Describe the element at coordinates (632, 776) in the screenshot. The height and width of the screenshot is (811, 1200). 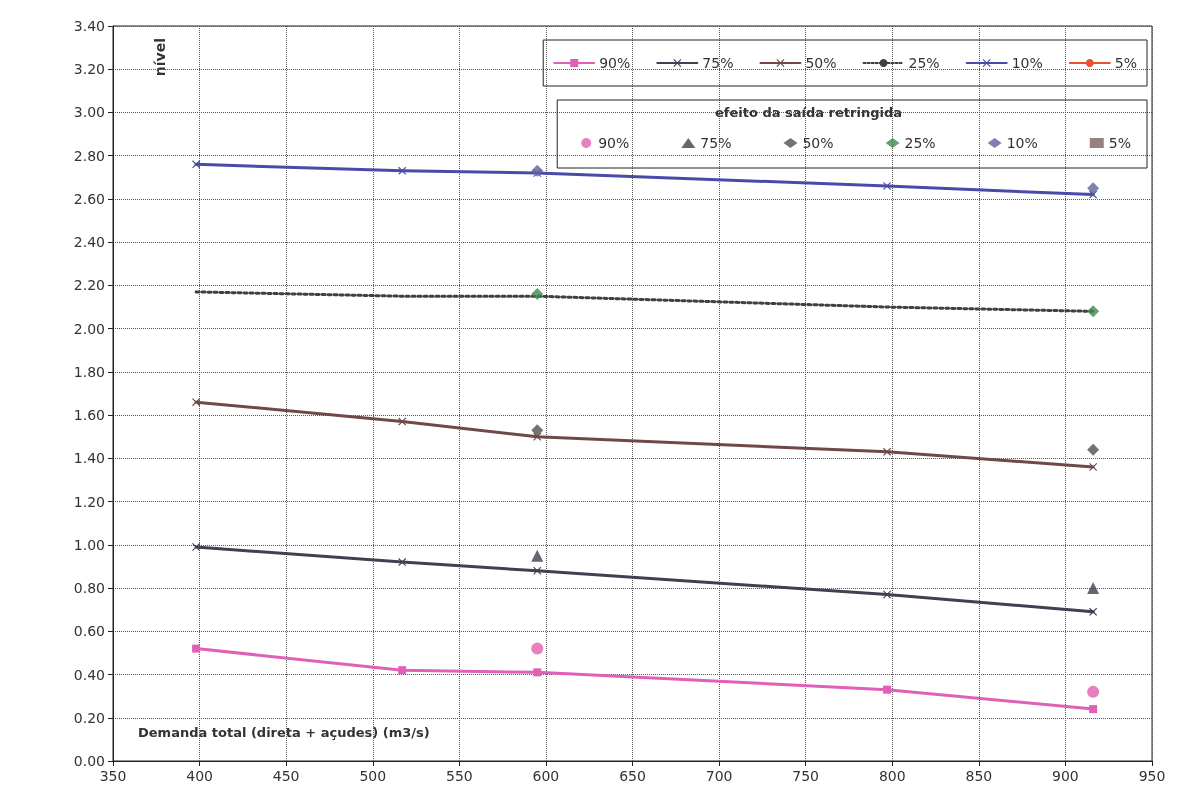
I see `x-tick-label: 650` at that location.